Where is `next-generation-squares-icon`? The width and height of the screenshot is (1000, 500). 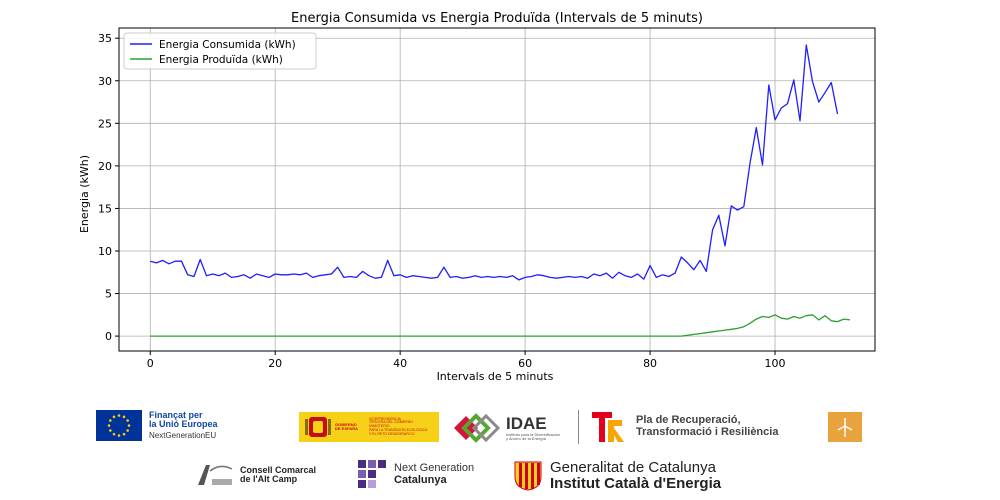
next-generation-squares-icon is located at coordinates (372, 474).